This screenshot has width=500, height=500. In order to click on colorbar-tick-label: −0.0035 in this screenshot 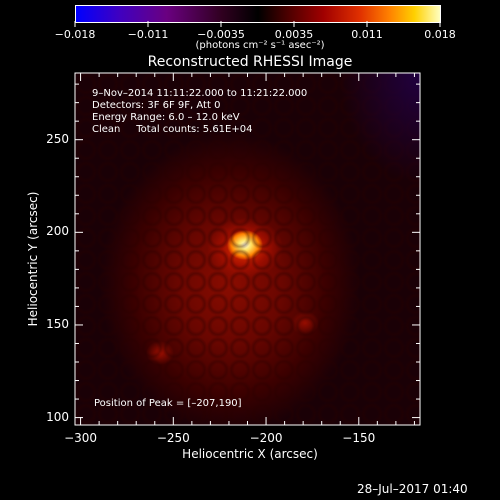, I will do `click(221, 34)`.